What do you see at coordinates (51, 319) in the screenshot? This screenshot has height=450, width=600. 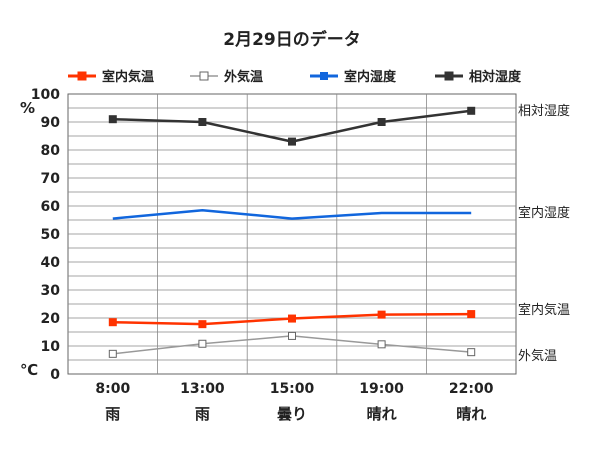 I see `y-tick-label: 20` at bounding box center [51, 319].